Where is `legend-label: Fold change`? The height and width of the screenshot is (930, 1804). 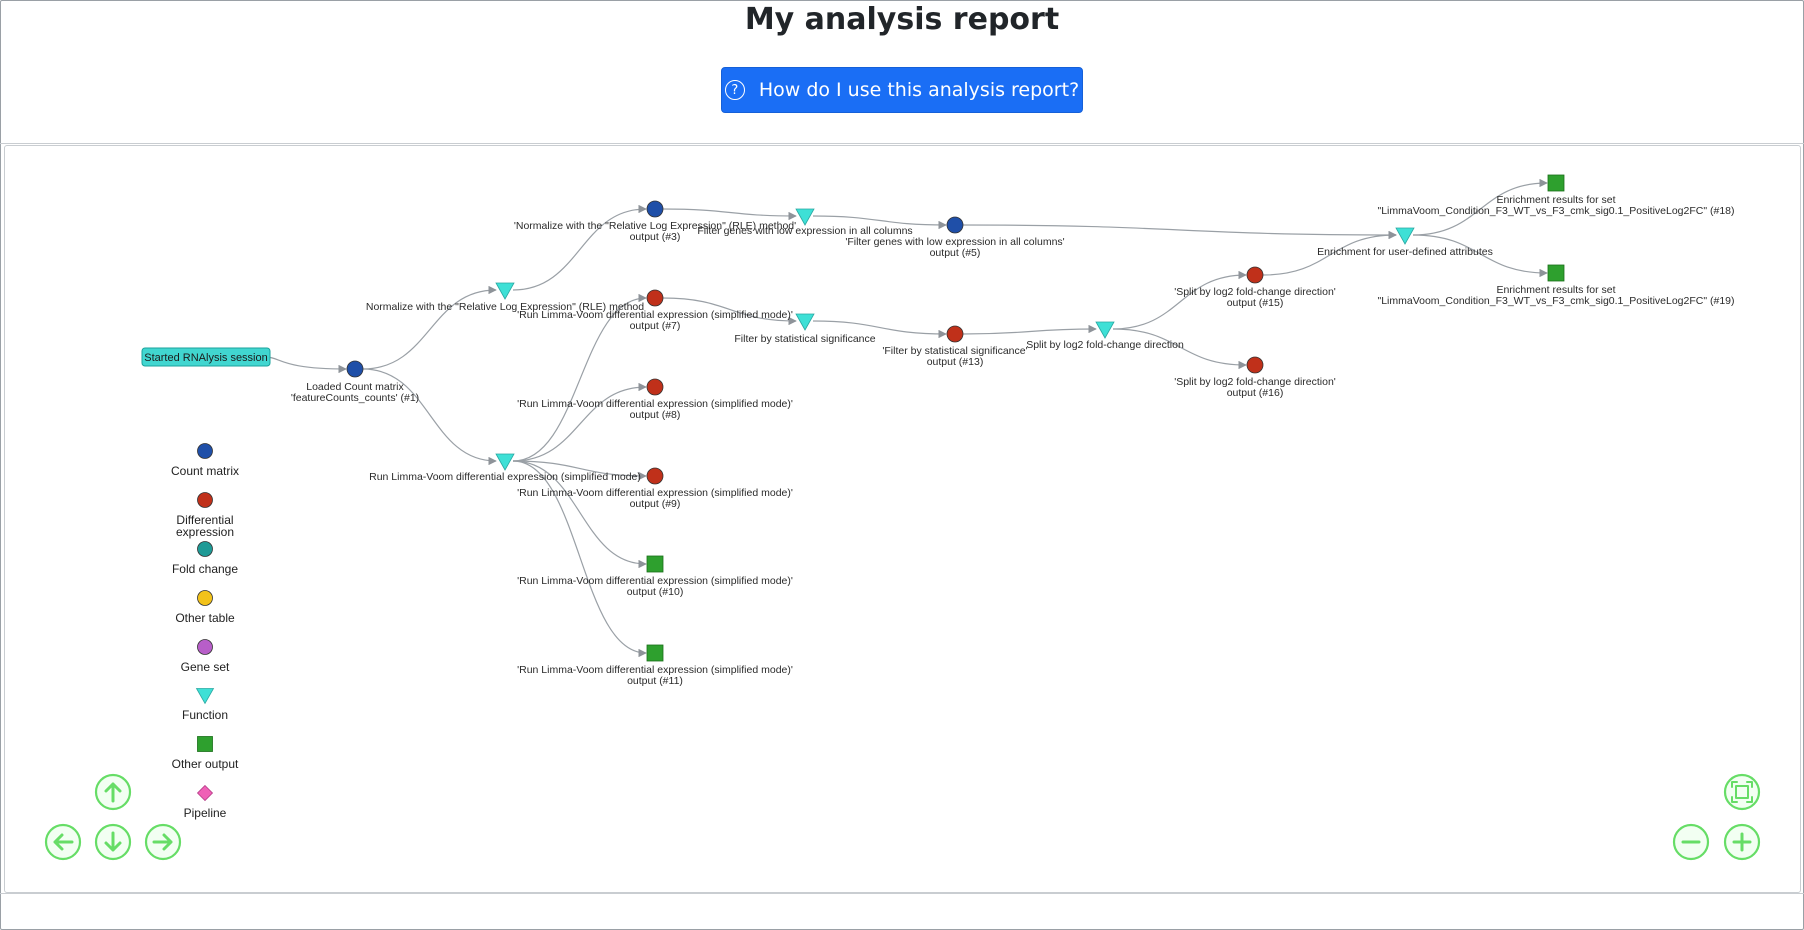
legend-label: Fold change is located at coordinates (205, 569).